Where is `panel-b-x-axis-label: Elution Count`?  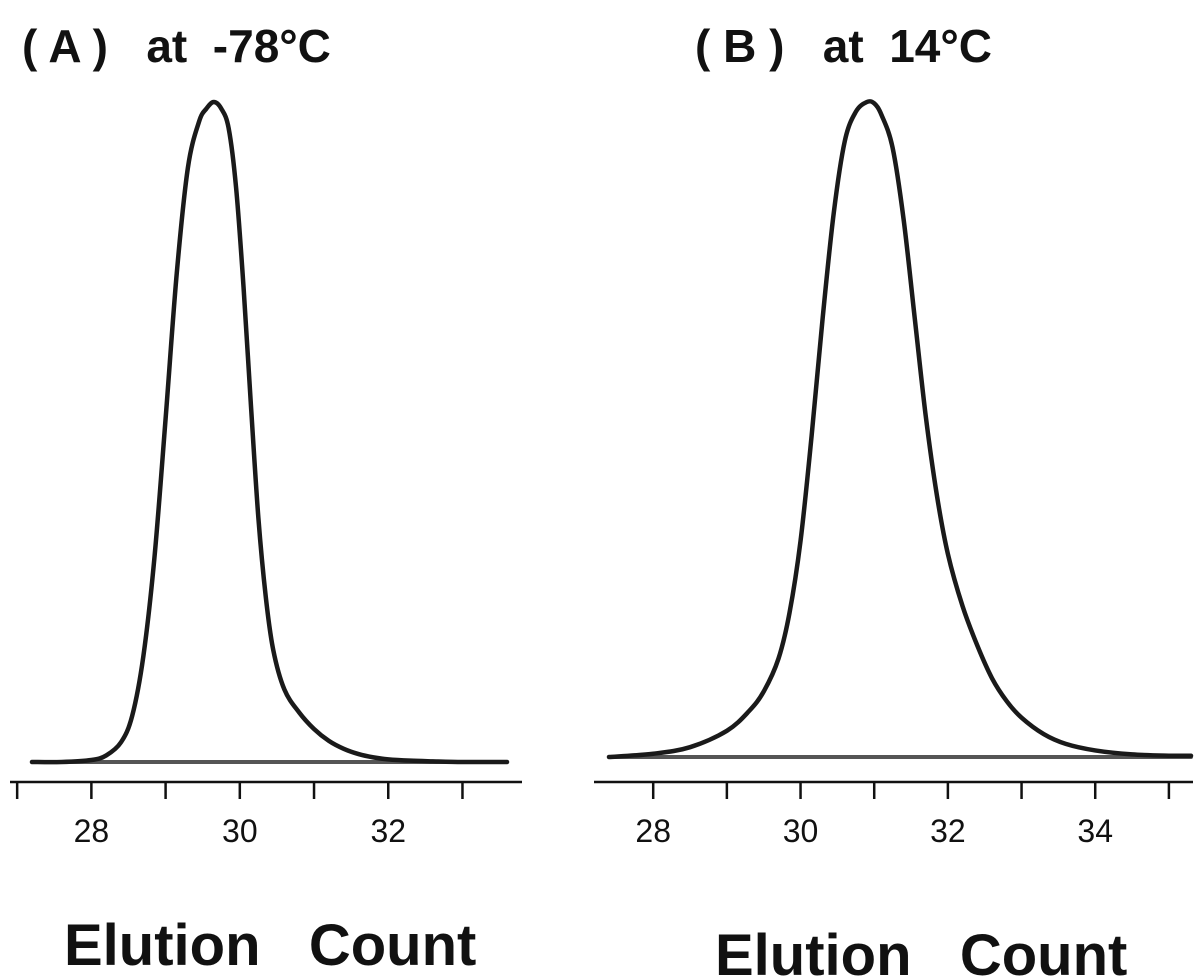
panel-b-x-axis-label: Elution Count is located at coordinates (921, 951).